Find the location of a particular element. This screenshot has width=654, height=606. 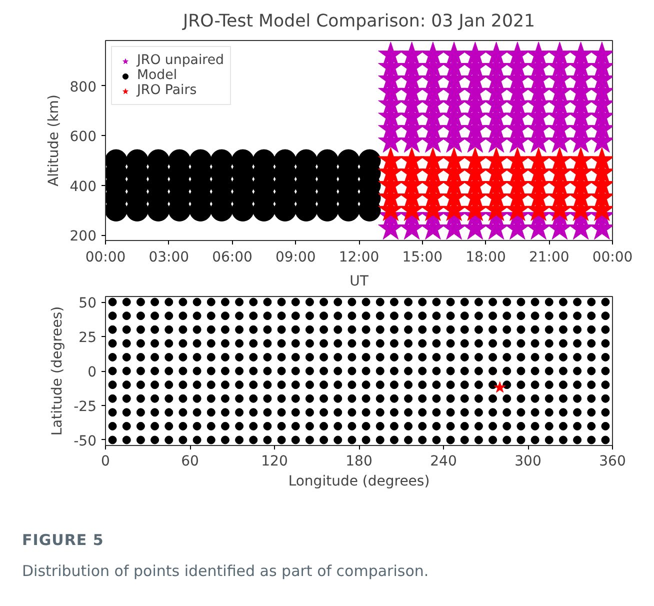

y-tick-label: 600 is located at coordinates (83, 137).